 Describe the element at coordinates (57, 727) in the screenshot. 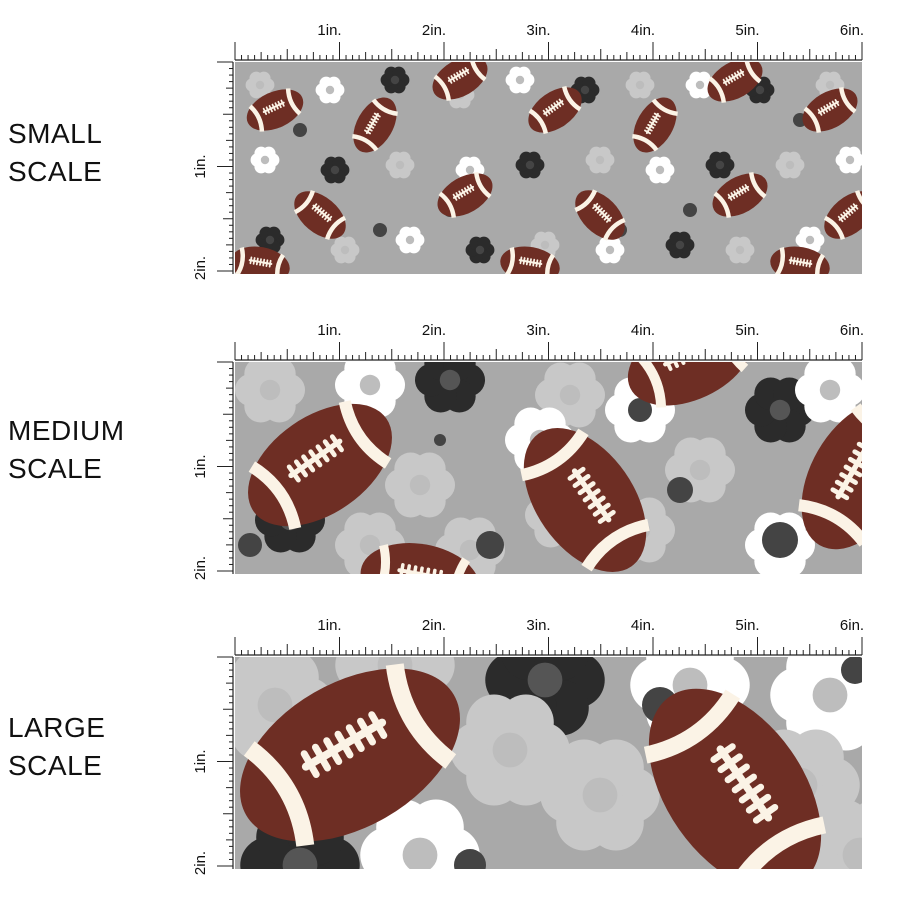

I see `large-label-line1: LARGE` at that location.